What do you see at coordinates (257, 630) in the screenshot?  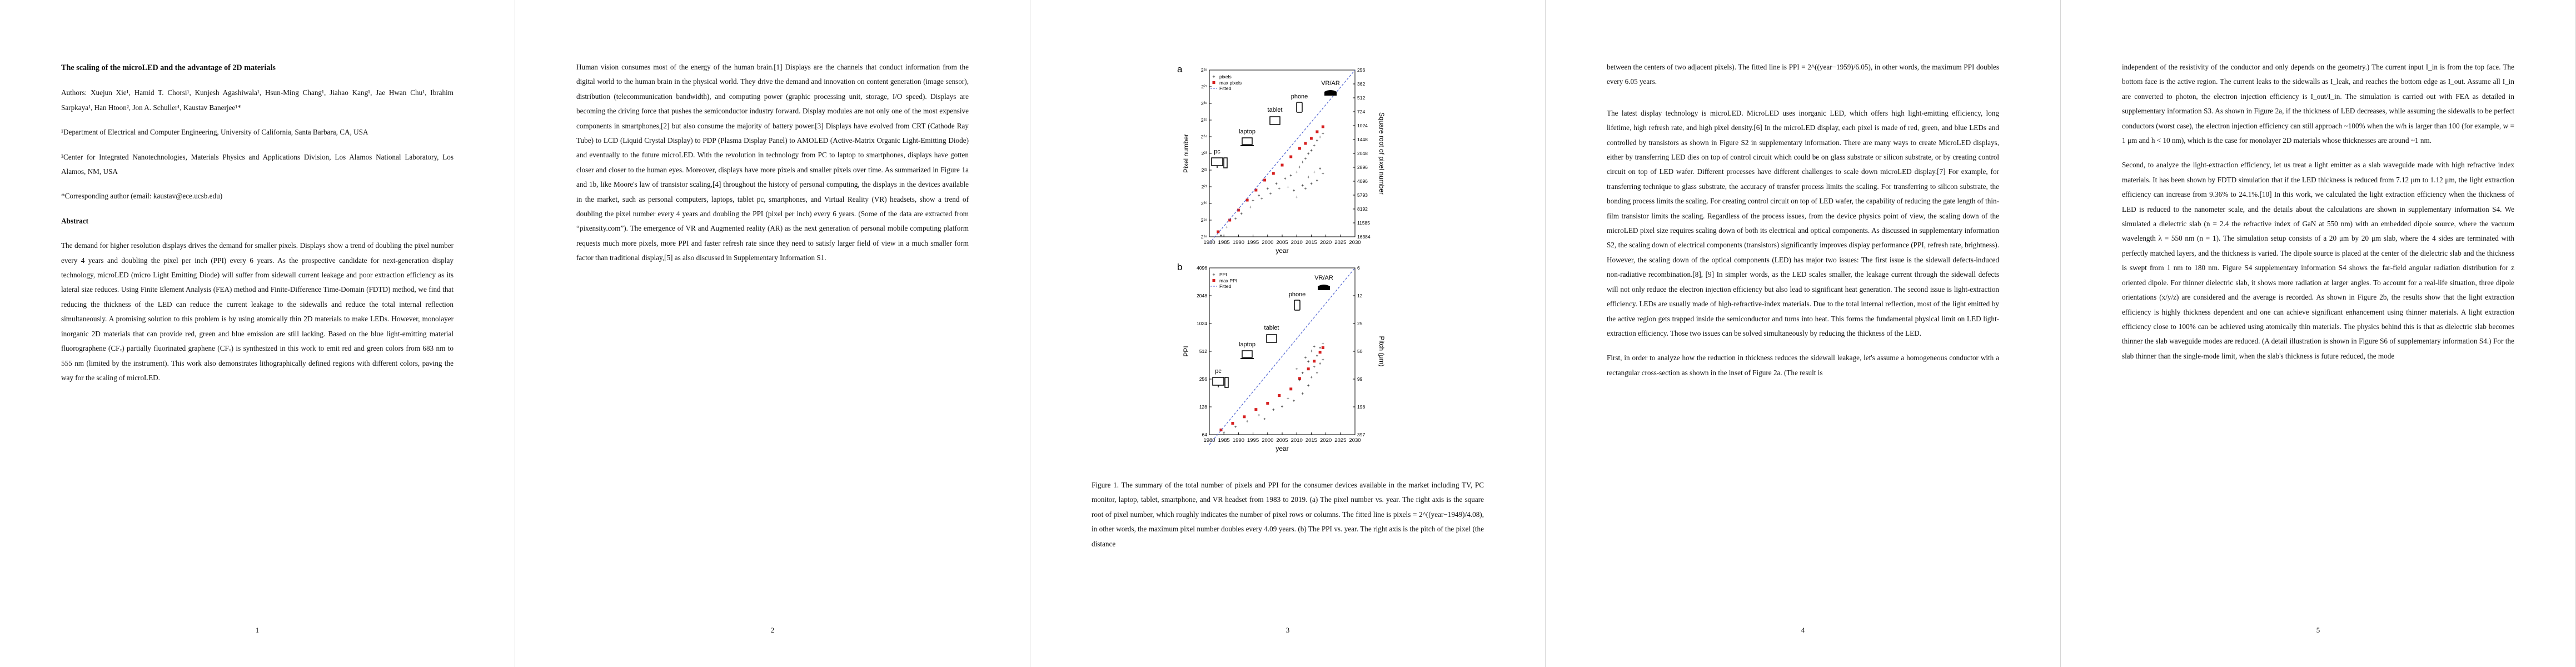 I see `page-number: 1` at bounding box center [257, 630].